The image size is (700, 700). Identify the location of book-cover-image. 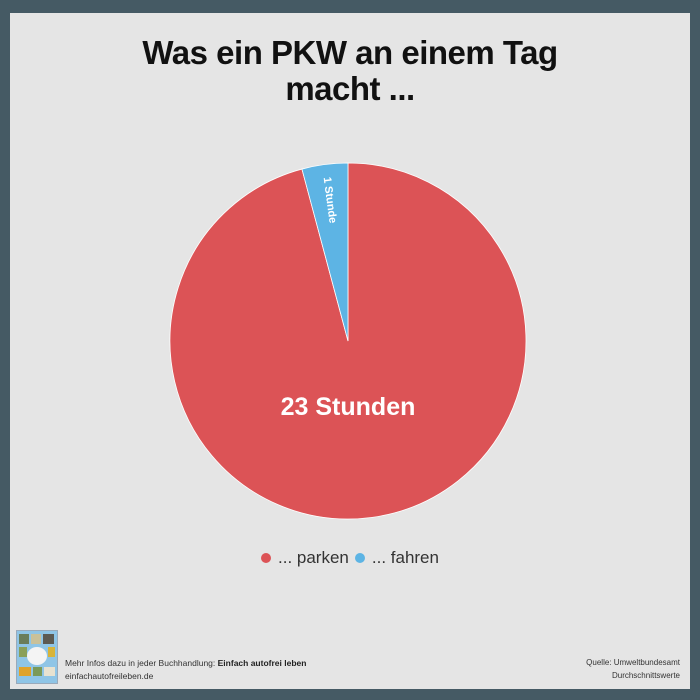
(37, 657).